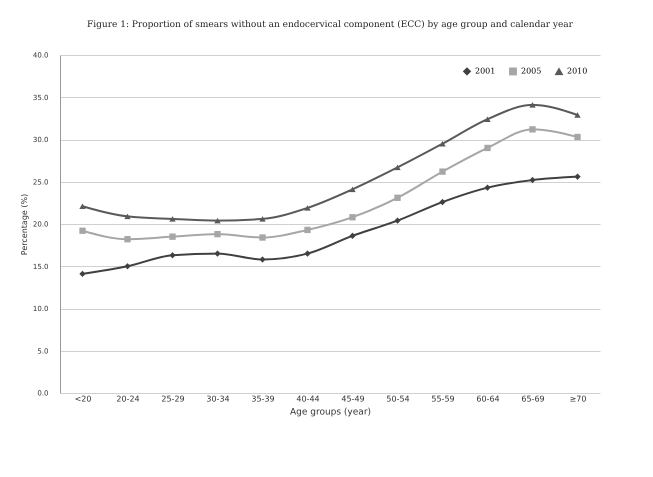  Describe the element at coordinates (308, 399) in the screenshot. I see `x-tick-label: 40-44` at that location.